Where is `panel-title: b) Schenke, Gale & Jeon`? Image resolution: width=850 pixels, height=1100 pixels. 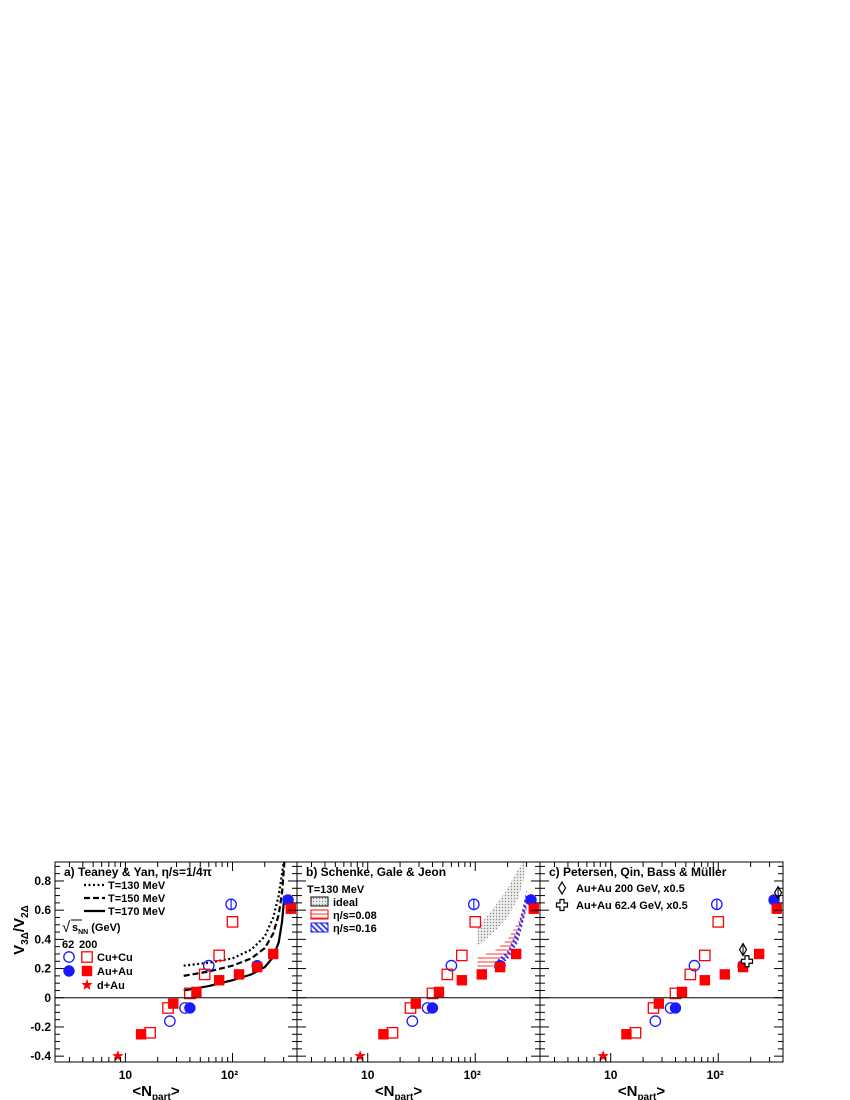
panel-title: b) Schenke, Gale & Jeon is located at coordinates (376, 872).